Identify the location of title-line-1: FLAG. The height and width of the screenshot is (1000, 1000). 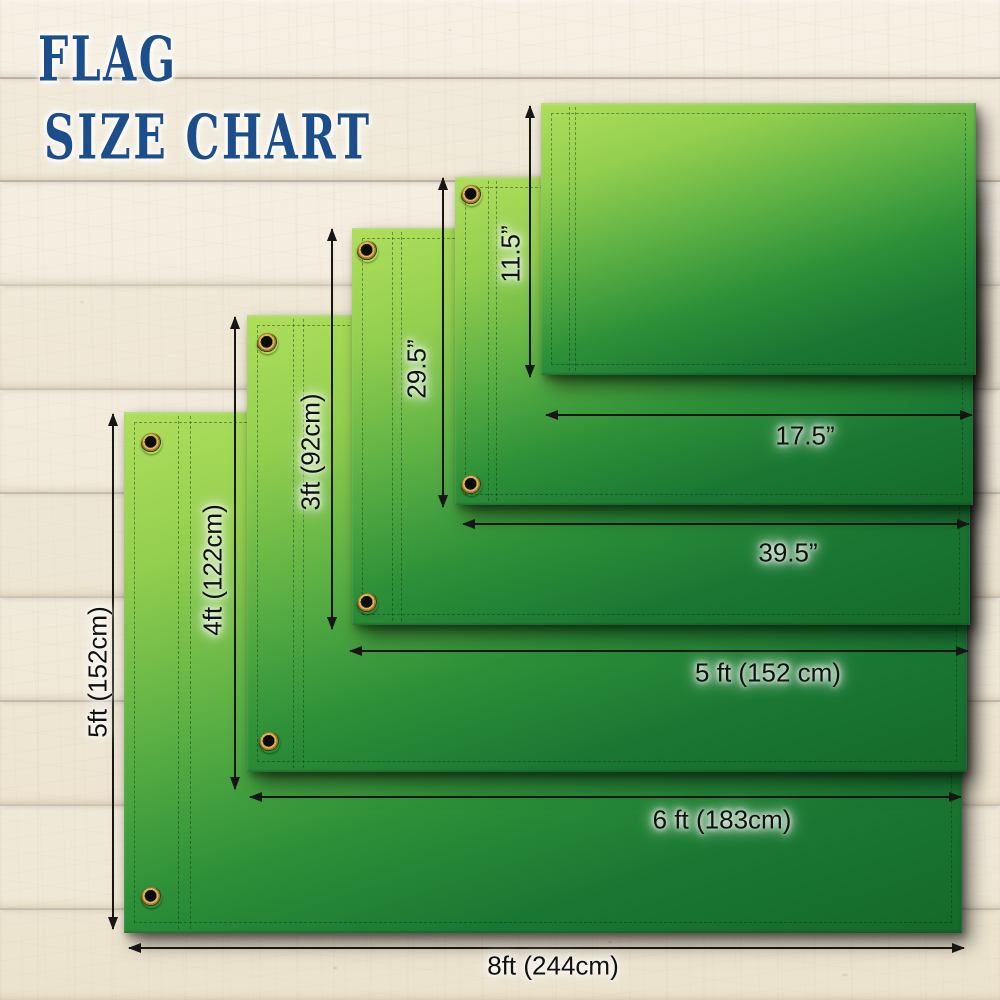
(108, 60).